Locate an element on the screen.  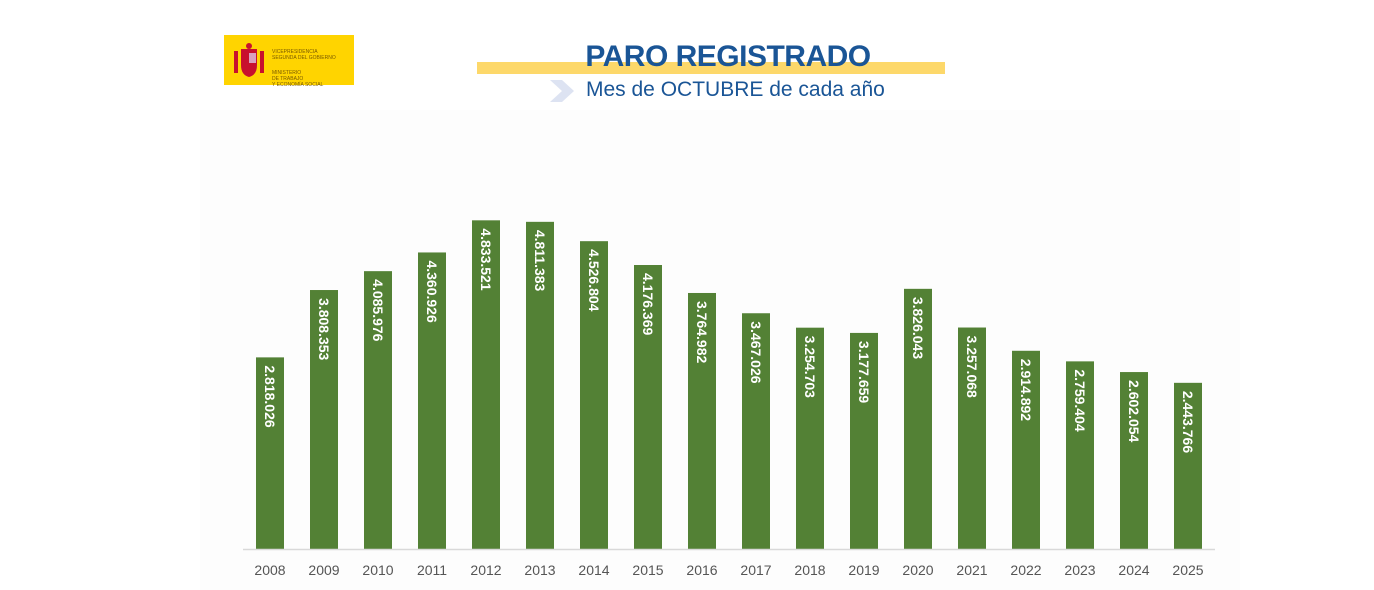
bar-2021 is located at coordinates (972, 438).